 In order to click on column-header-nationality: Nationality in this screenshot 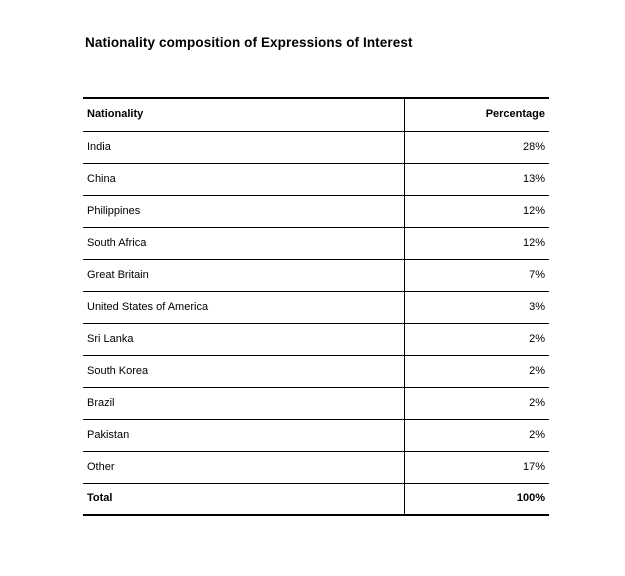, I will do `click(244, 115)`.